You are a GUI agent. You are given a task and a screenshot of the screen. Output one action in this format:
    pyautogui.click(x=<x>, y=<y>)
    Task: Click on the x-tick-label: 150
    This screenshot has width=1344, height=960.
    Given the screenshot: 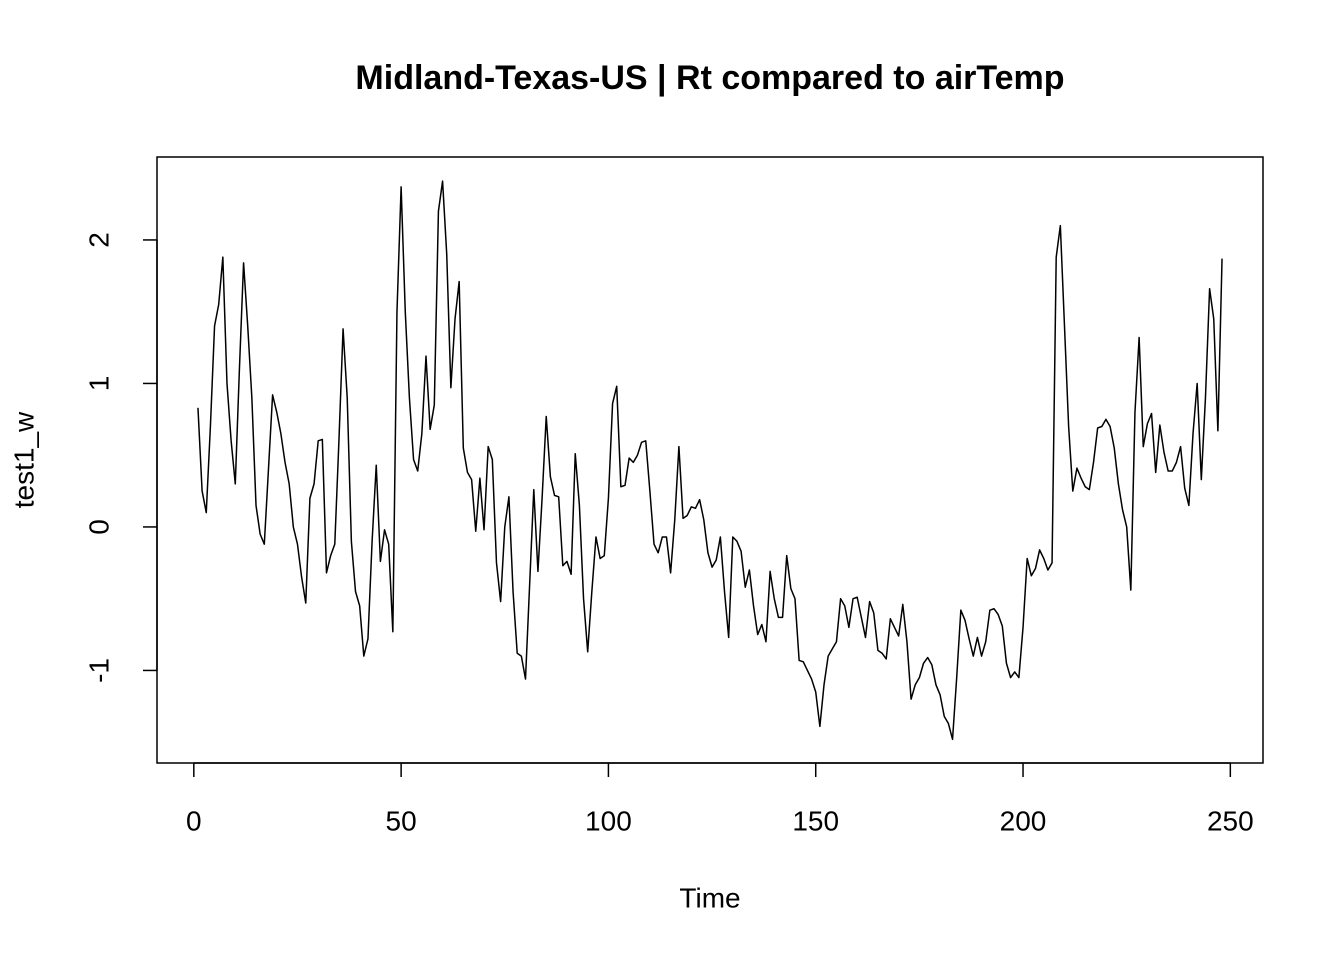 What is the action you would take?
    pyautogui.click(x=815, y=820)
    